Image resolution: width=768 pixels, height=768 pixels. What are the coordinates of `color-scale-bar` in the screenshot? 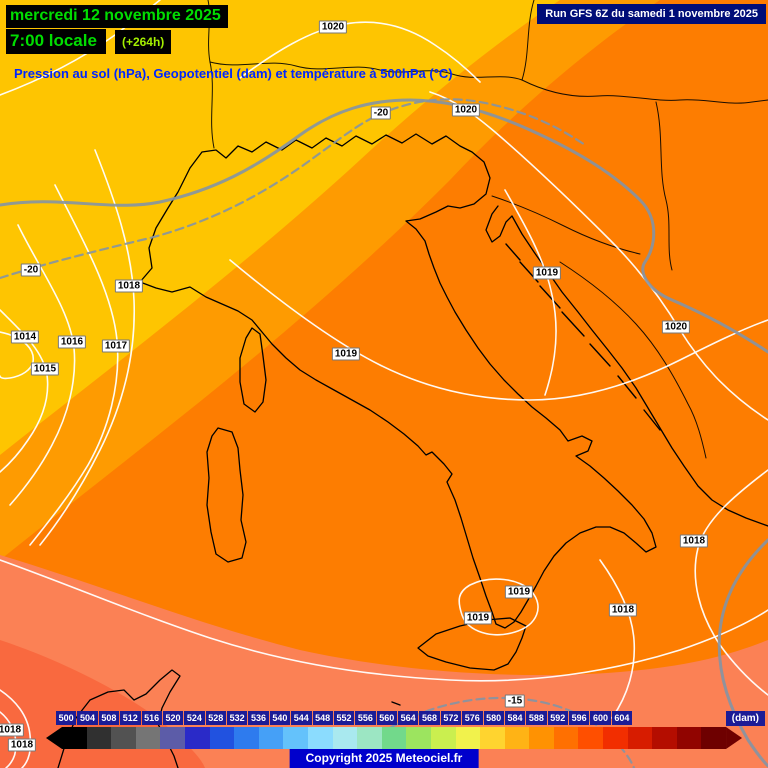 It's located at (394, 738).